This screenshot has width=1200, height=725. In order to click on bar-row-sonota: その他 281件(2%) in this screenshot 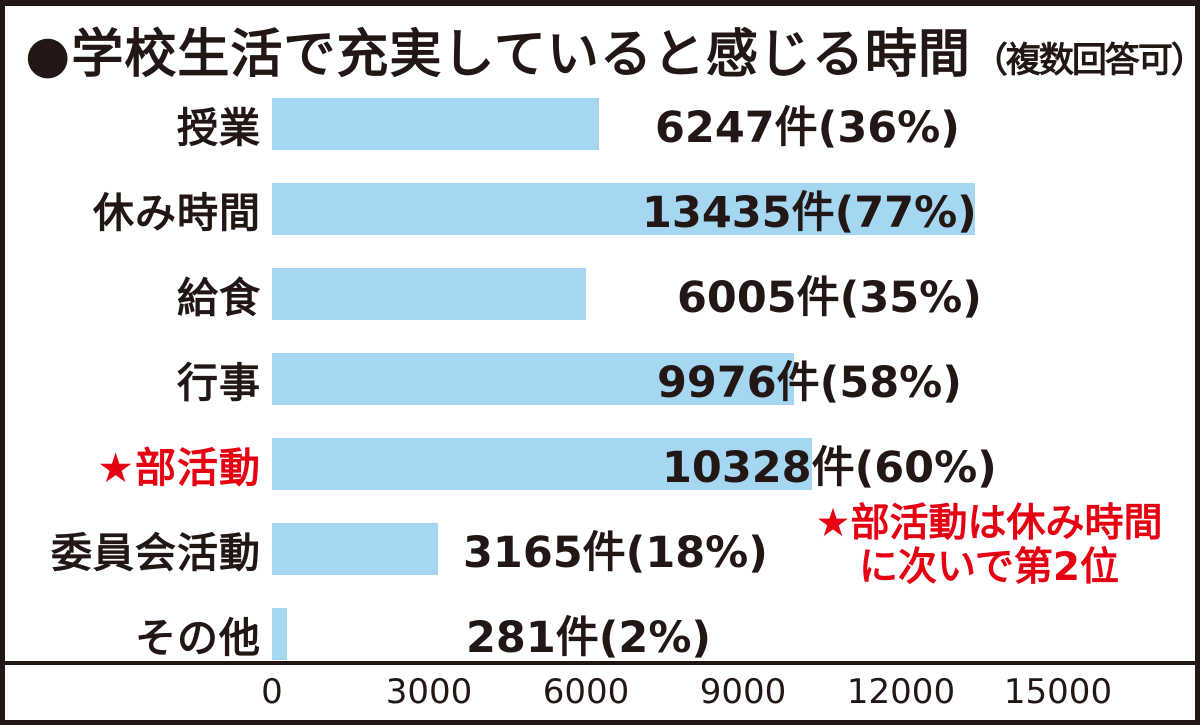, I will do `click(600, 633)`.